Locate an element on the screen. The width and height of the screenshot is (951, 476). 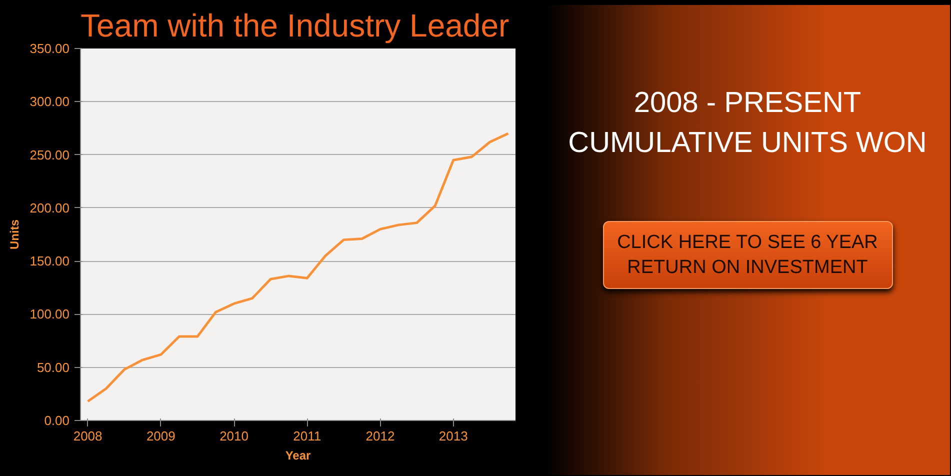
x-tick-label: 2011 is located at coordinates (307, 436).